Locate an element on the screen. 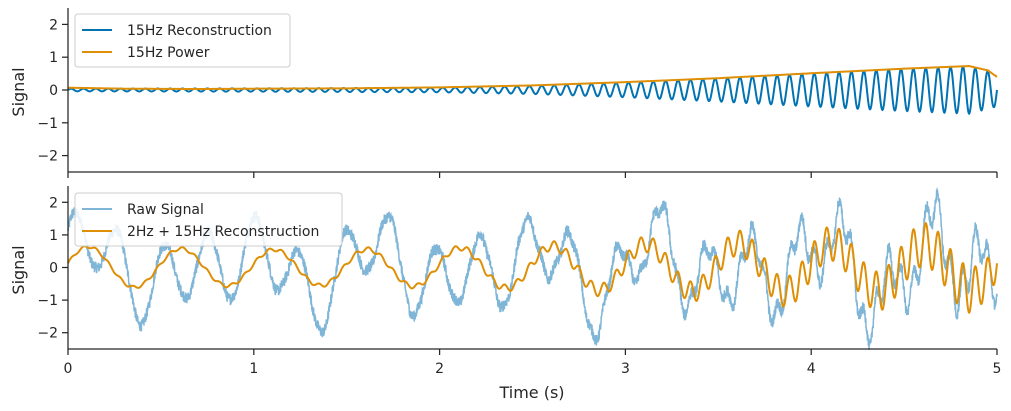 This screenshot has width=1011, height=411. bottom-ylabel: Signal is located at coordinates (18, 269).